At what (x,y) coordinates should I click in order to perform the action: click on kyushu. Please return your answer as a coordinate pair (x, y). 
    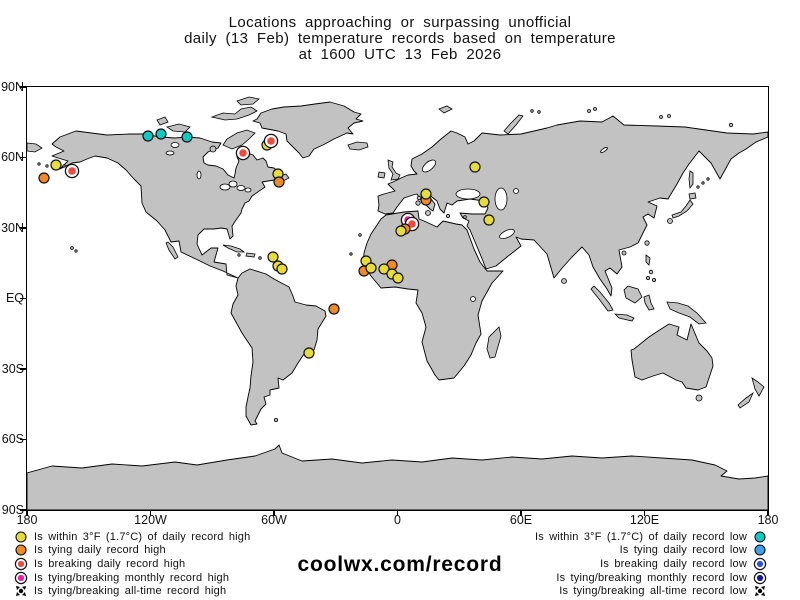
    Looking at the image, I should click on (669, 220).